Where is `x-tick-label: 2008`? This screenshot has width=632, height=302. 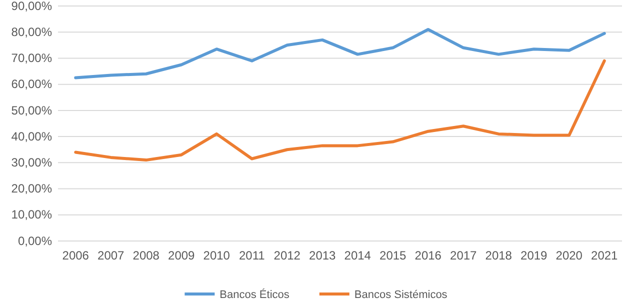 x-tick-label: 2008 is located at coordinates (146, 255).